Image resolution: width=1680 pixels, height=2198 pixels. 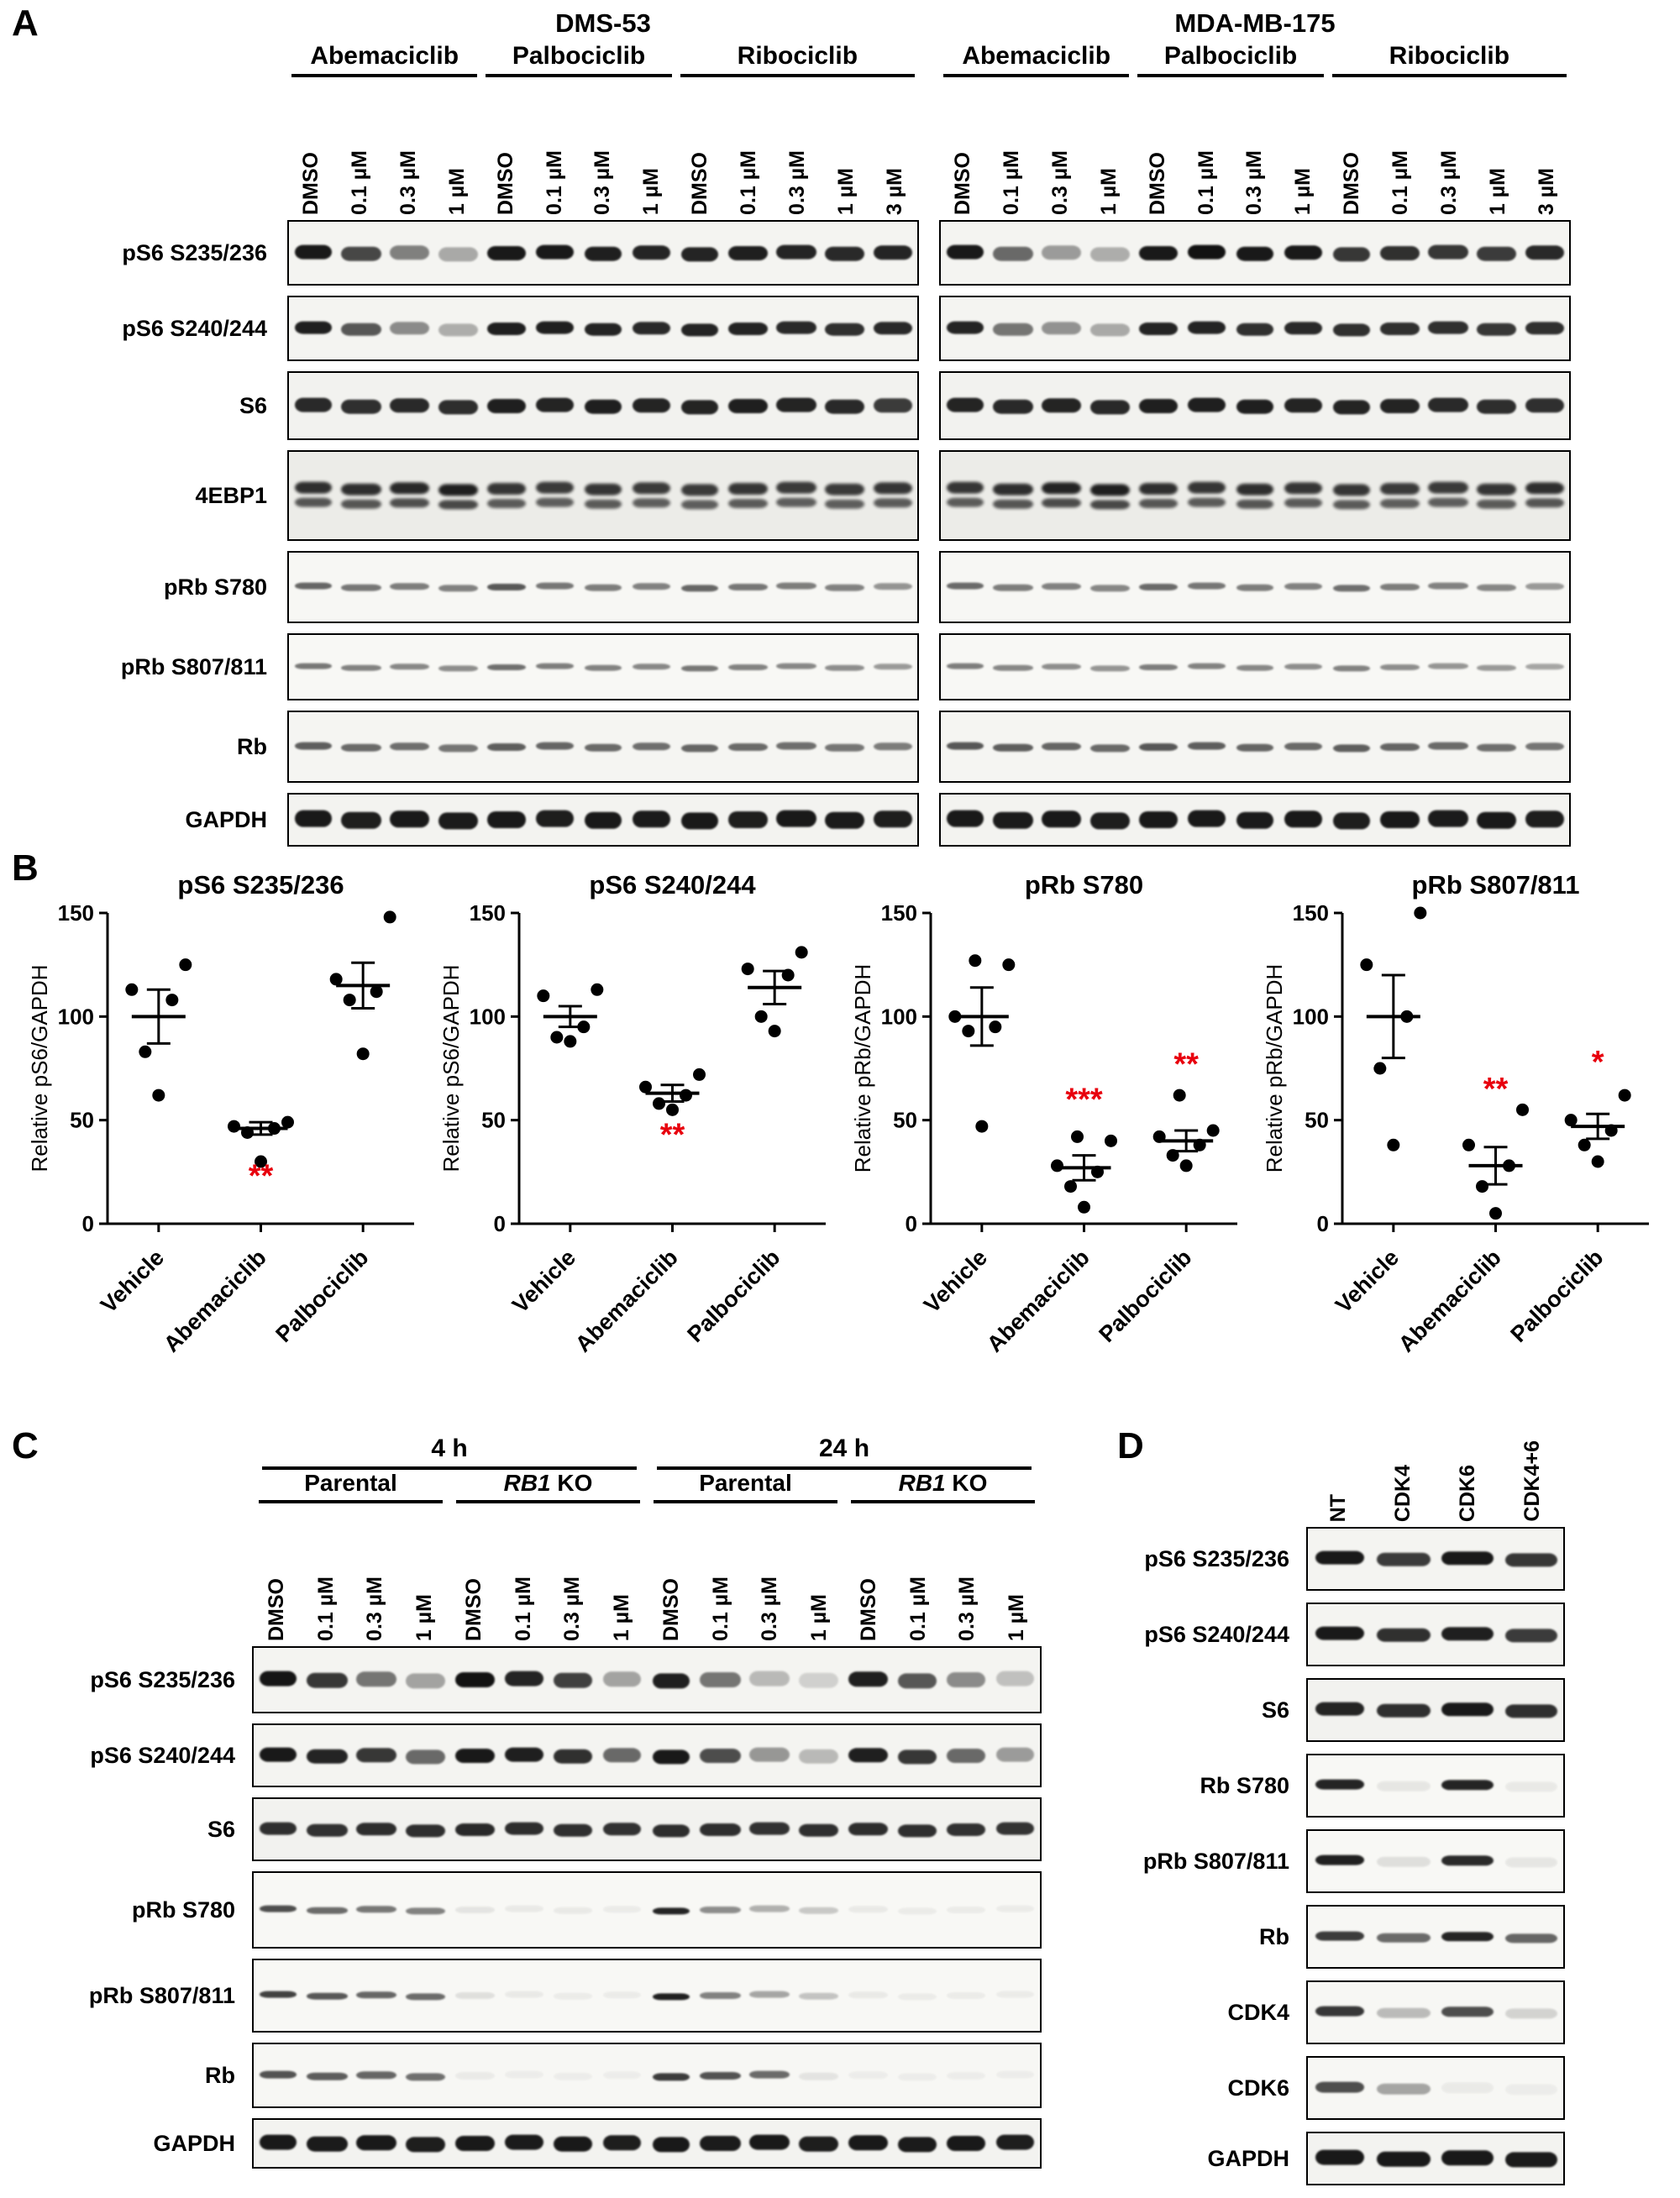 I want to click on drug-group-abemaciclib: Abemaciclib, so click(x=1036, y=59).